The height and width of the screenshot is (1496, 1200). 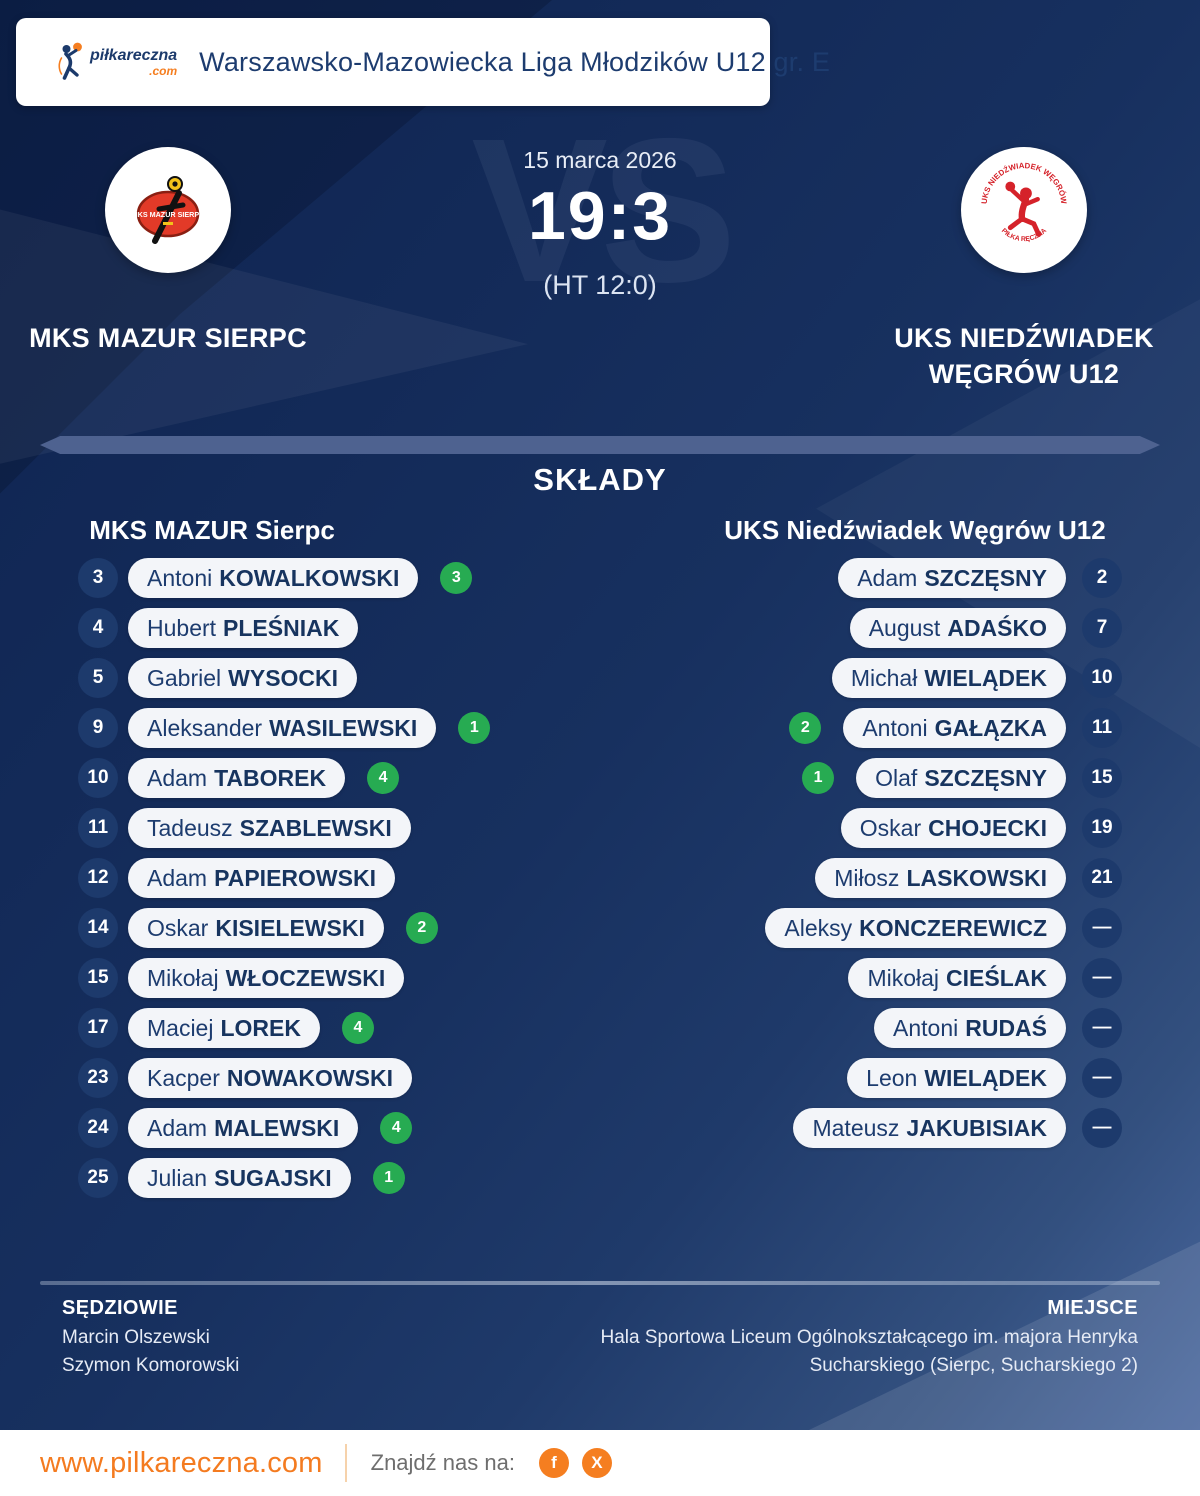 What do you see at coordinates (98, 1028) in the screenshot?
I see `player-number-circle: 17` at bounding box center [98, 1028].